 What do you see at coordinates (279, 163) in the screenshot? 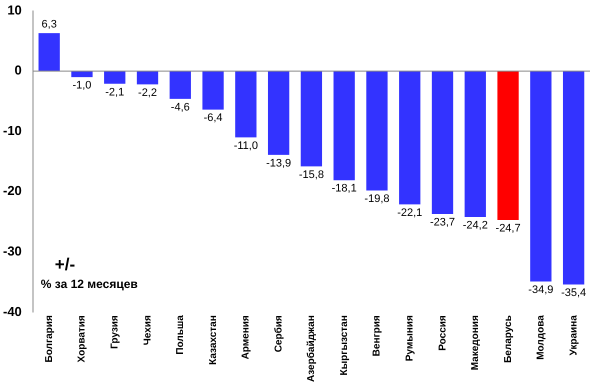
I see `data-label: -13,9` at bounding box center [279, 163].